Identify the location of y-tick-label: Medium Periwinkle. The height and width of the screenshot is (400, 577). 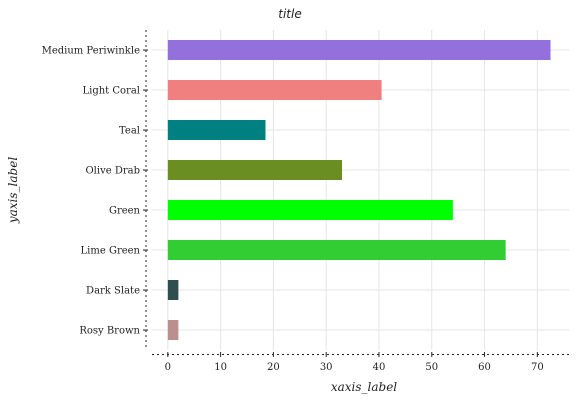
(91, 51).